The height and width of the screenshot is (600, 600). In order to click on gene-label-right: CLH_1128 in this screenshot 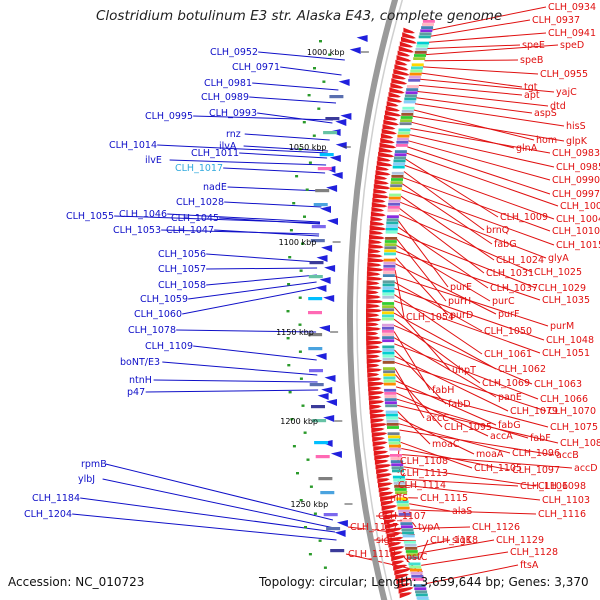, I will do `click(534, 552)`.